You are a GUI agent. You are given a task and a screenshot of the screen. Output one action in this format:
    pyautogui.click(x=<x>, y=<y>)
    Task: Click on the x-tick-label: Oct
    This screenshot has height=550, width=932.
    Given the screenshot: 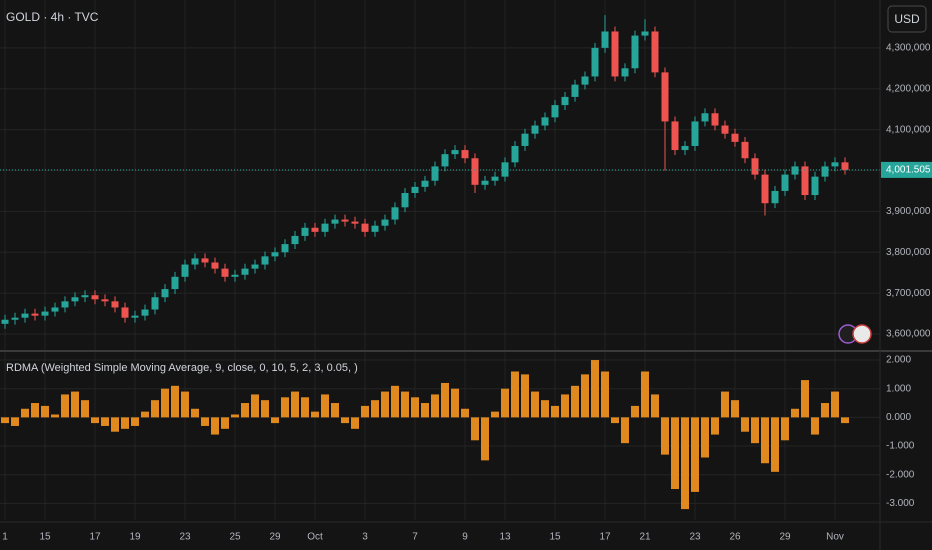 What is the action you would take?
    pyautogui.click(x=315, y=537)
    